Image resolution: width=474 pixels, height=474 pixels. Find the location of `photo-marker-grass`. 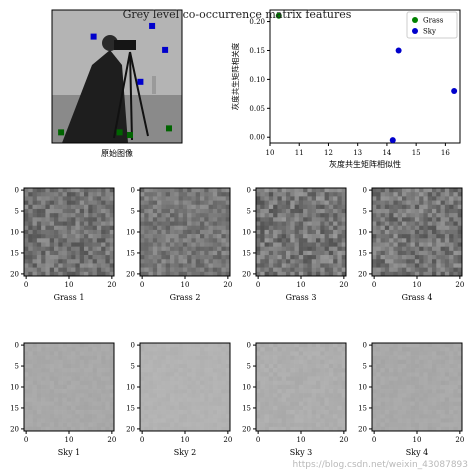

photo-marker-grass is located at coordinates (119, 132).